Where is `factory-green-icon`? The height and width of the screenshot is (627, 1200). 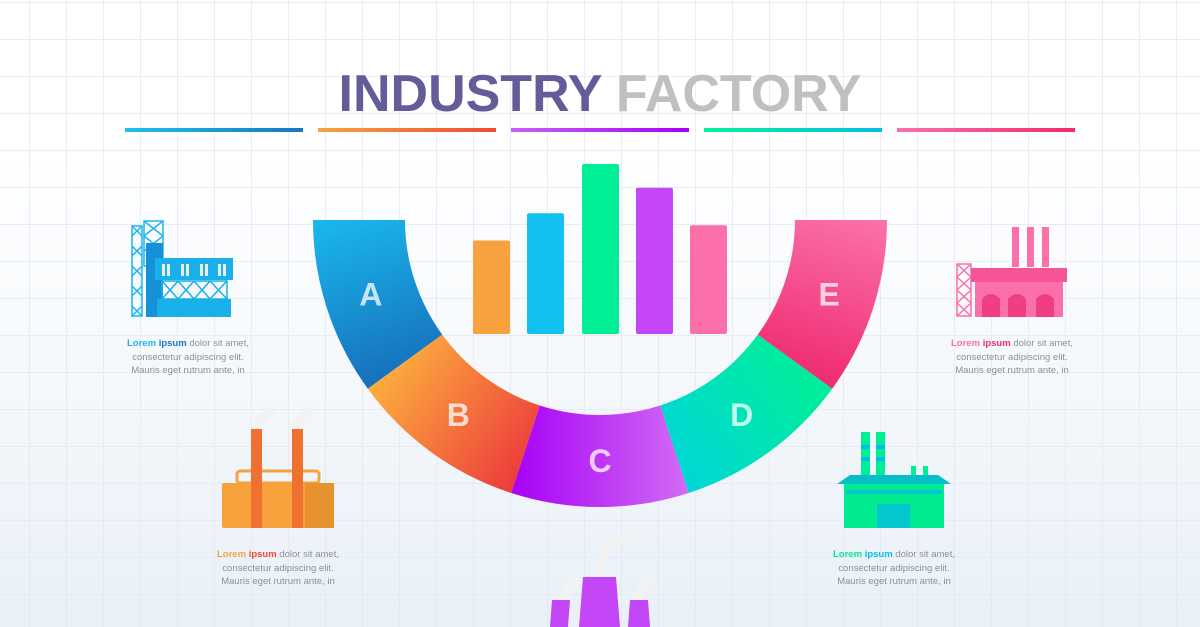 factory-green-icon is located at coordinates (894, 480).